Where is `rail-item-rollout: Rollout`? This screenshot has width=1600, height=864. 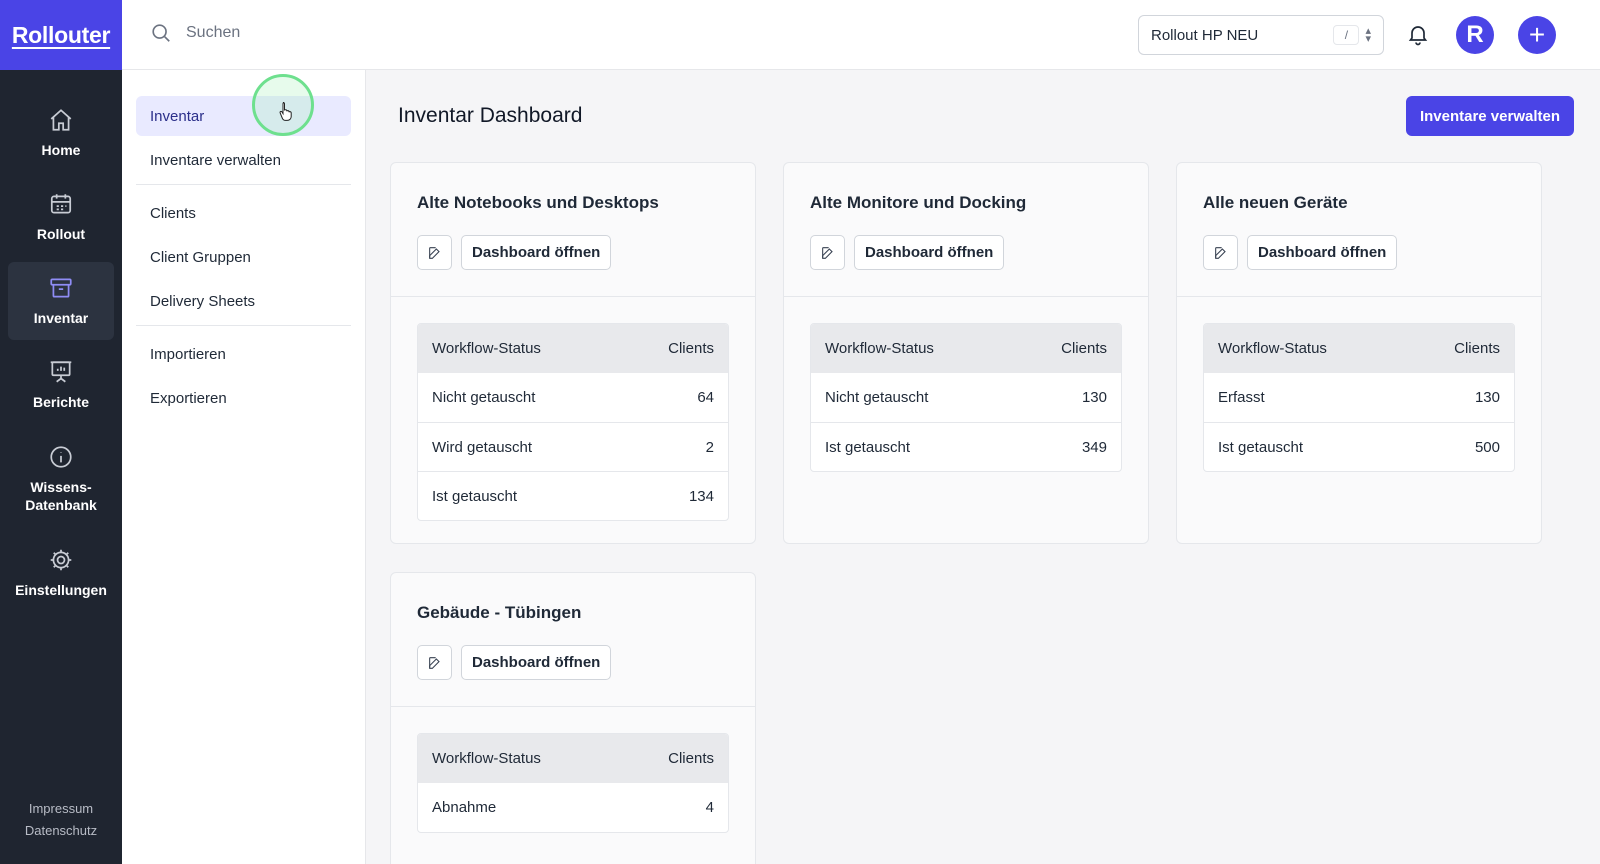
rail-item-rollout: Rollout is located at coordinates (61, 217).